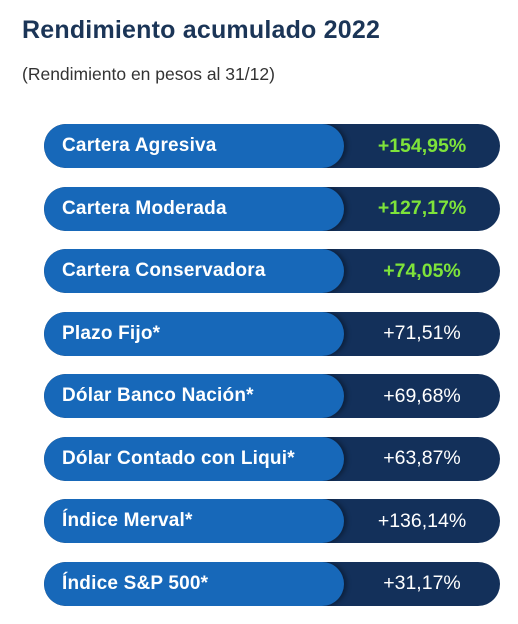 The image size is (518, 624). I want to click on row-label: Cartera Moderada, so click(144, 208).